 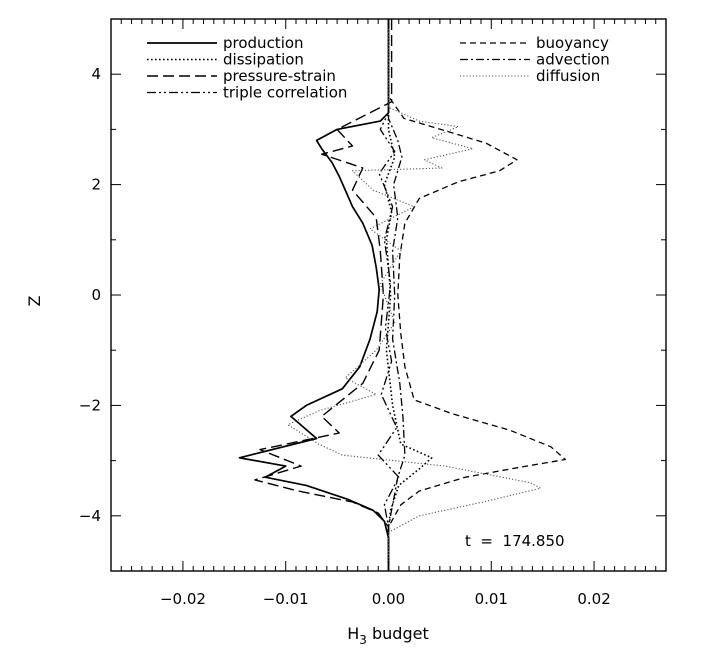 What do you see at coordinates (279, 76) in the screenshot?
I see `legend-label-pressure-strain: pressure-strain` at bounding box center [279, 76].